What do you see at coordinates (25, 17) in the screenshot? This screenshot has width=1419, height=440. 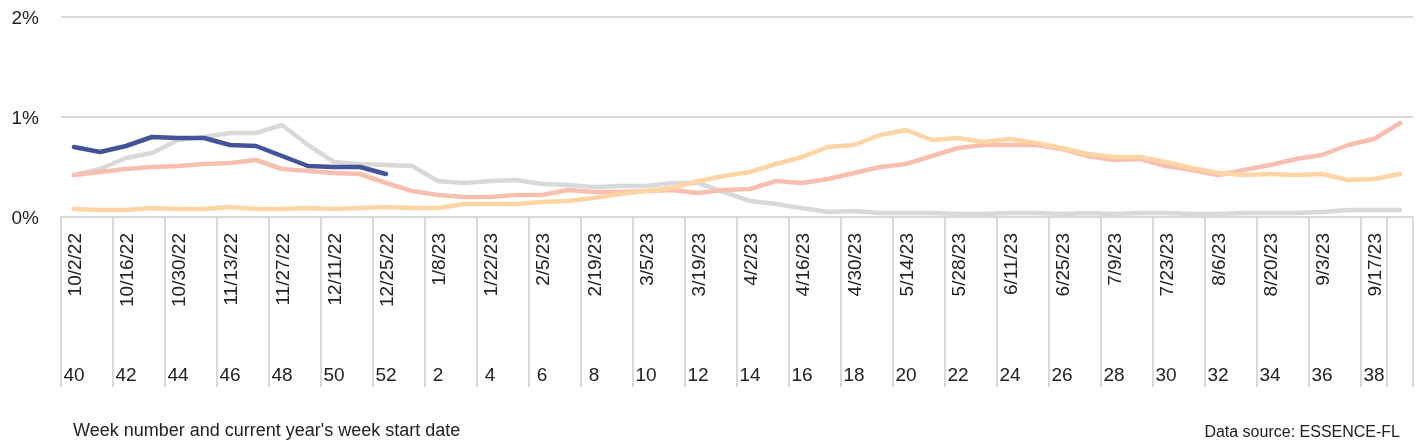 I see `y-tick-label: 2%` at bounding box center [25, 17].